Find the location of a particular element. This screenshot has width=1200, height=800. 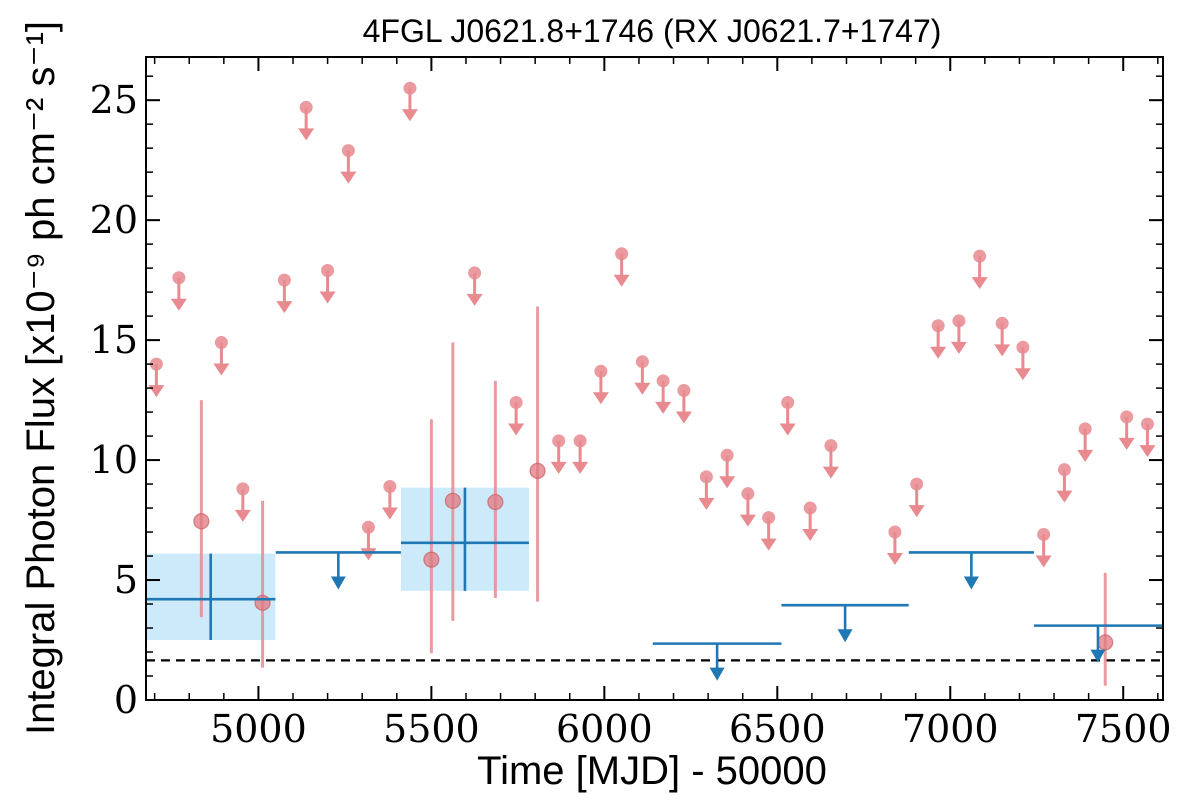

y-tick-label: 15 is located at coordinates (114, 340).